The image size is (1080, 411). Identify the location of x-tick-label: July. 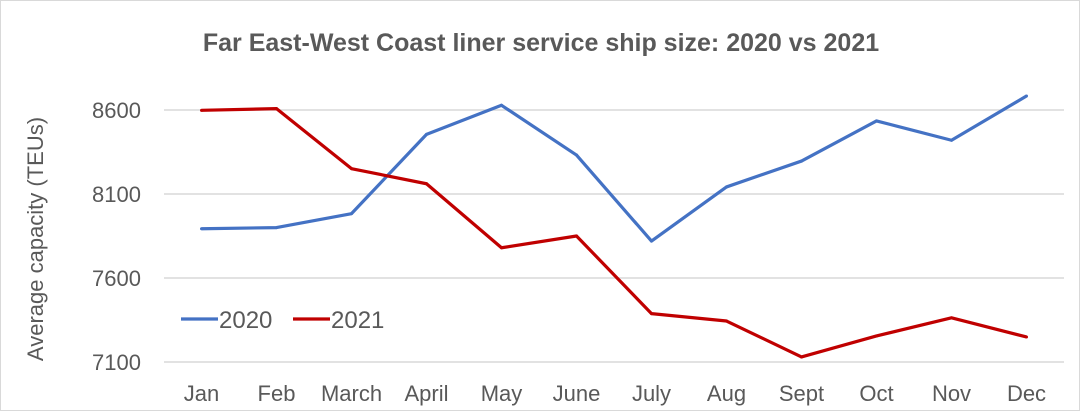
(651, 393).